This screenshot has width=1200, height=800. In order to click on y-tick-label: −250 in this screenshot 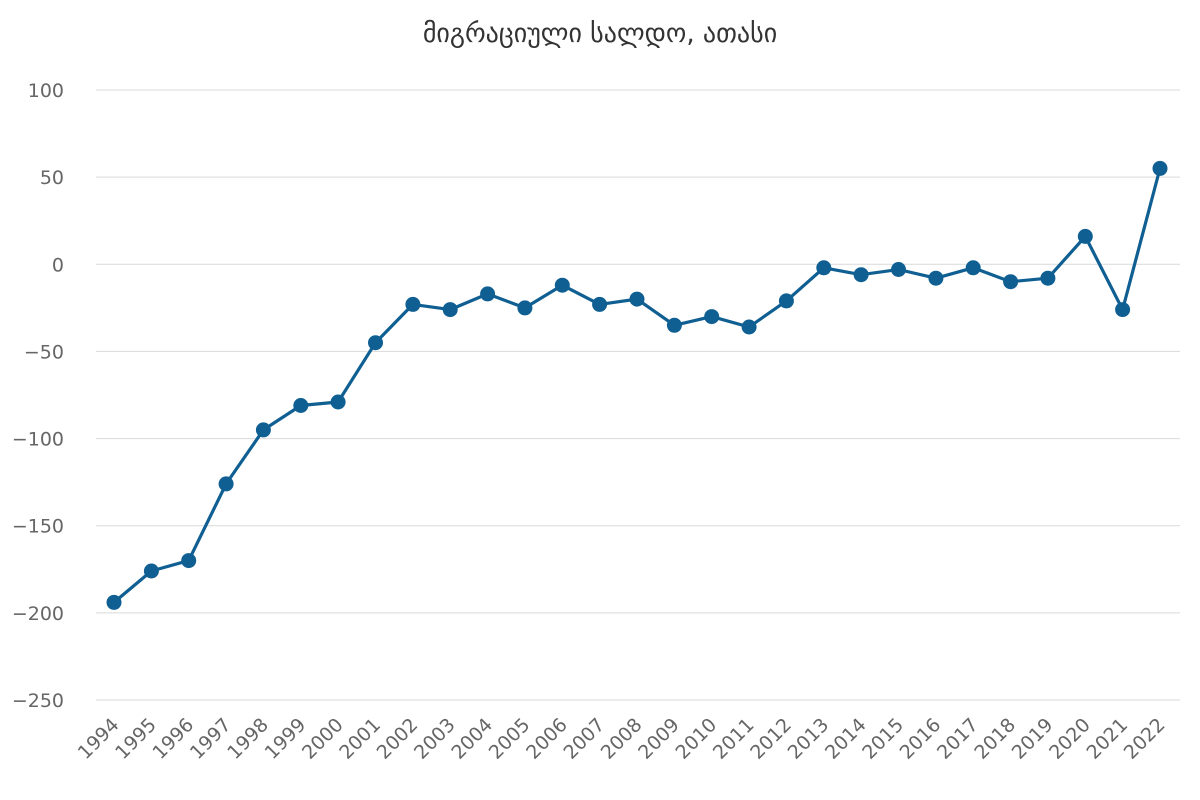, I will do `click(38, 701)`.